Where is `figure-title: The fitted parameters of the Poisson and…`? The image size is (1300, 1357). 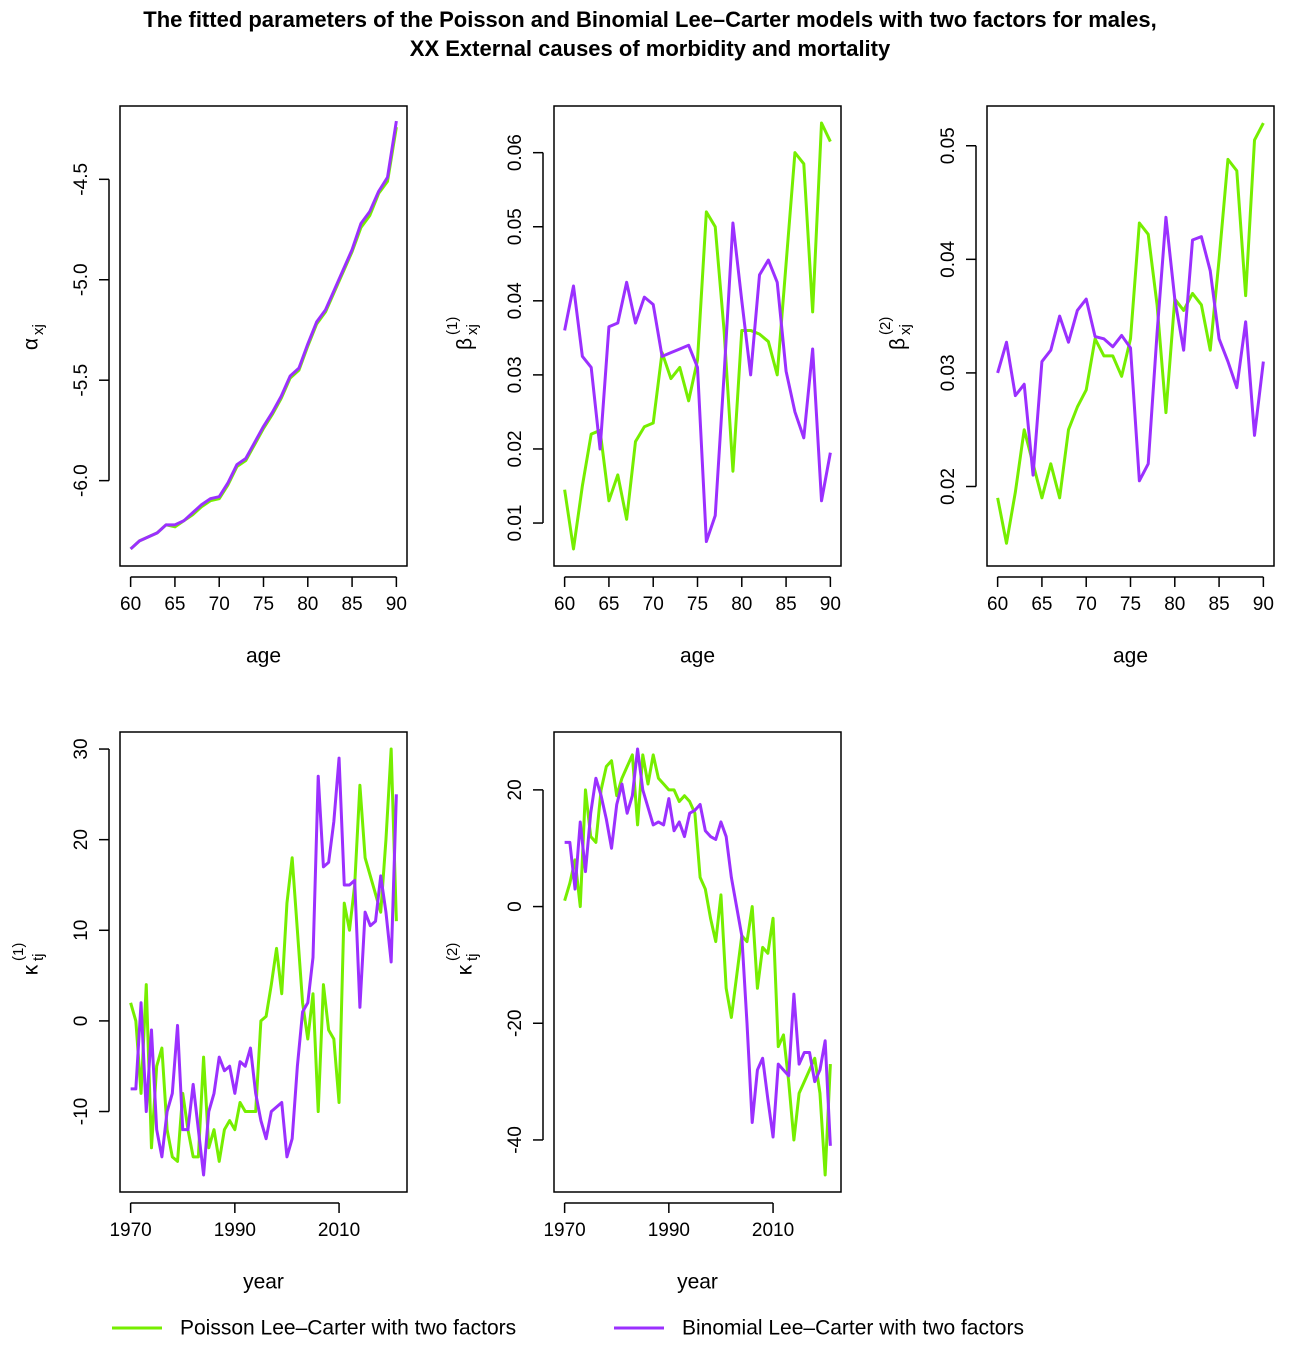 figure-title: The fitted parameters of the Poisson and… is located at coordinates (649, 19).